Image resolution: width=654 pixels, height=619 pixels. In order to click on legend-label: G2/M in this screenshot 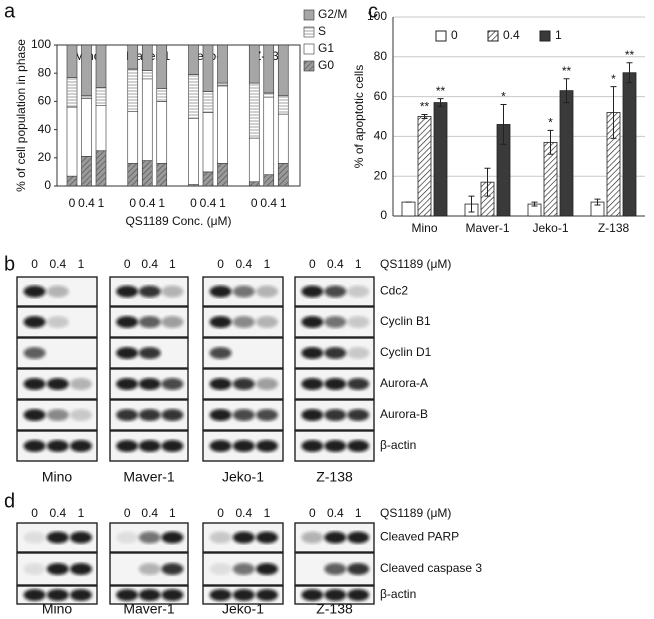, I will do `click(332, 14)`.